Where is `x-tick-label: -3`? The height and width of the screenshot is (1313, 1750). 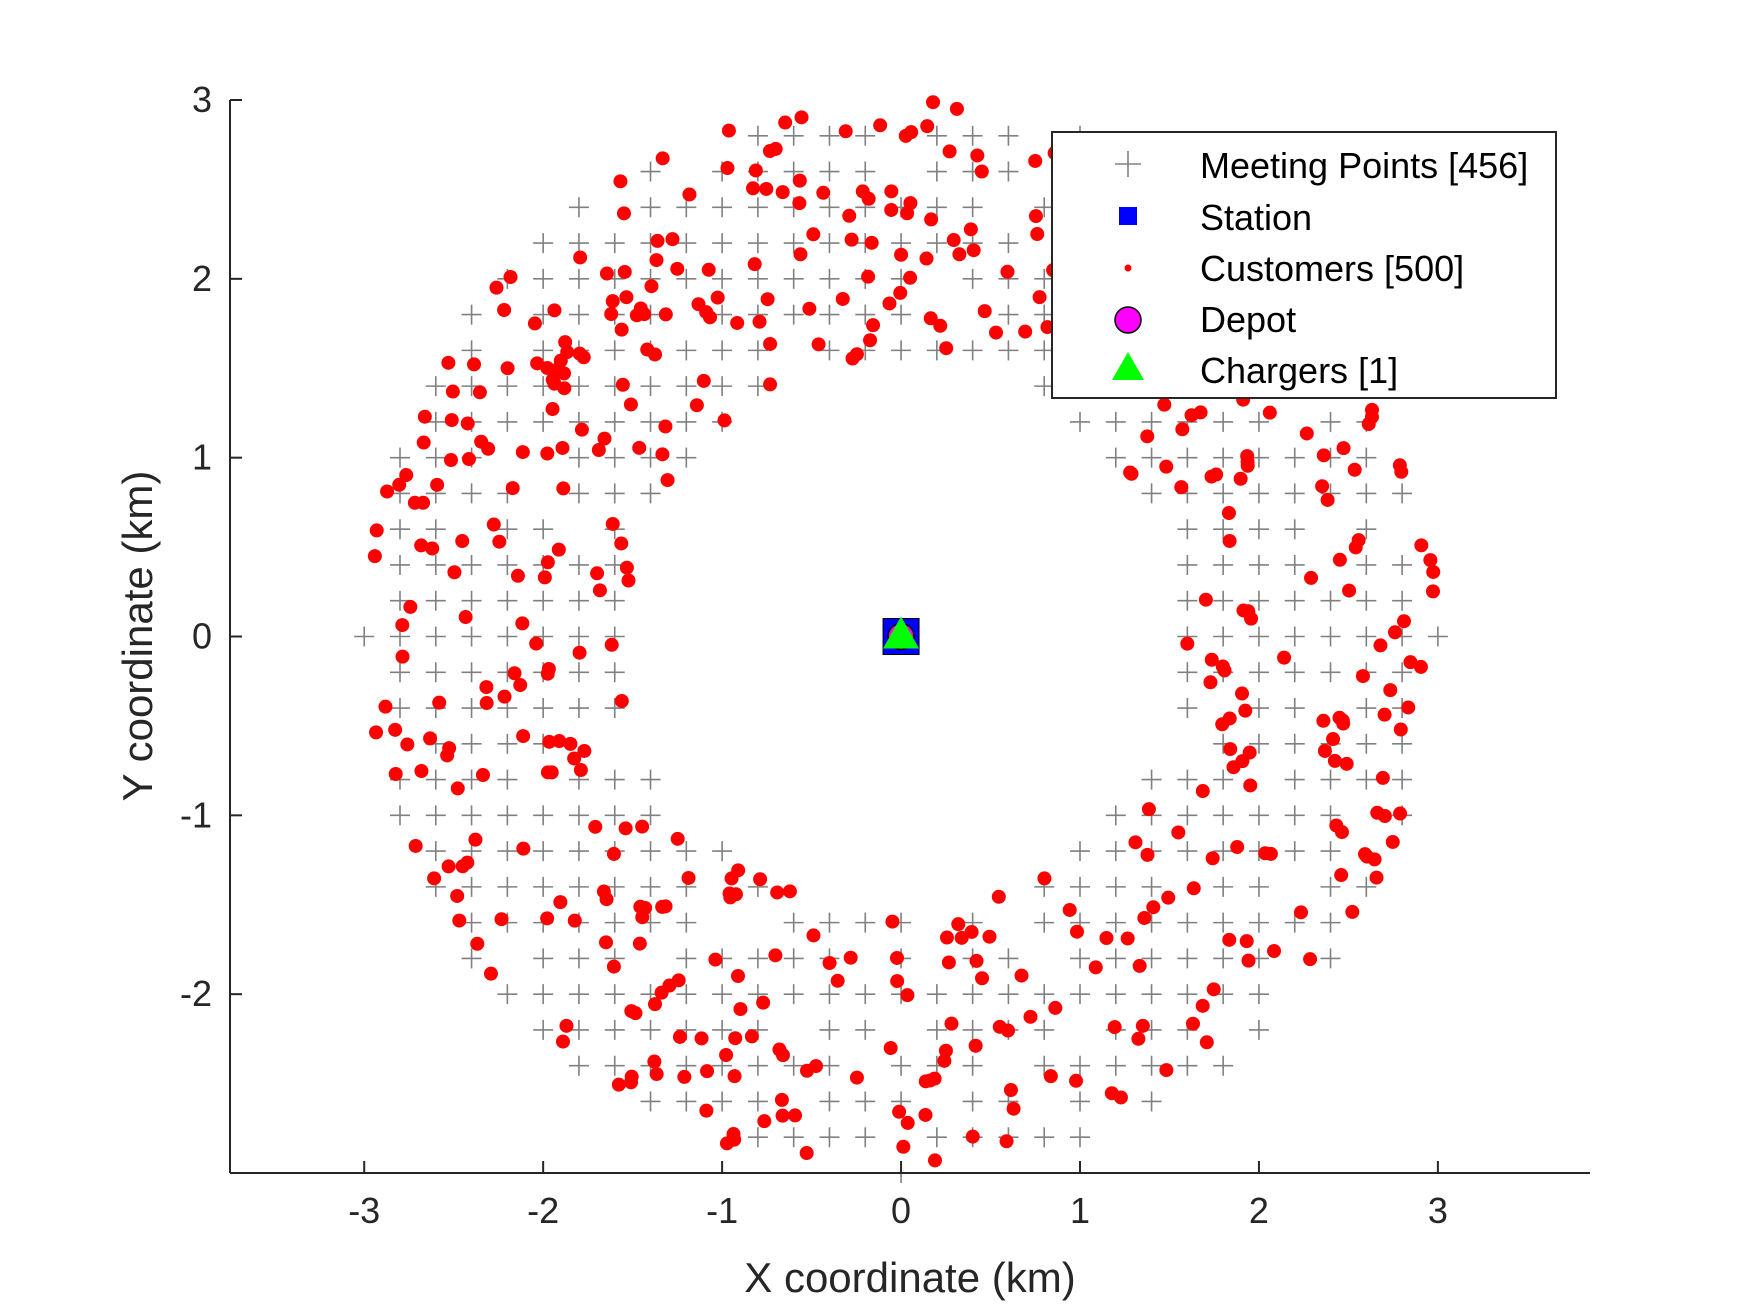 x-tick-label: -3 is located at coordinates (364, 1210).